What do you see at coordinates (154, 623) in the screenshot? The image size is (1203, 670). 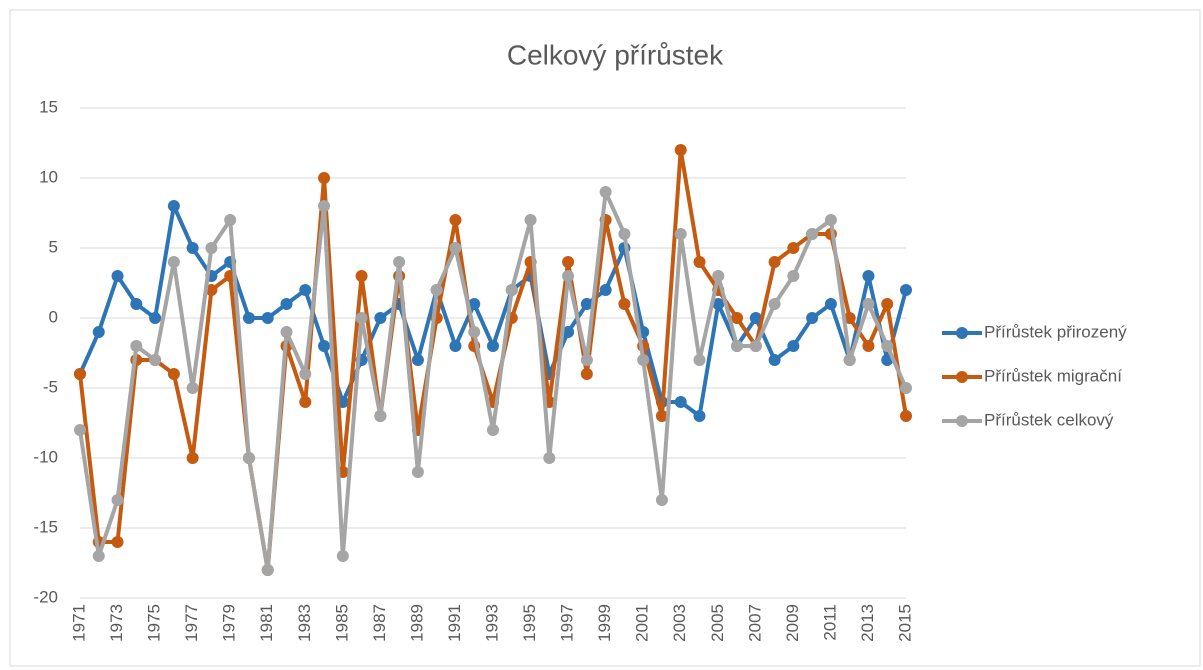 I see `x-tick-label: 1975` at bounding box center [154, 623].